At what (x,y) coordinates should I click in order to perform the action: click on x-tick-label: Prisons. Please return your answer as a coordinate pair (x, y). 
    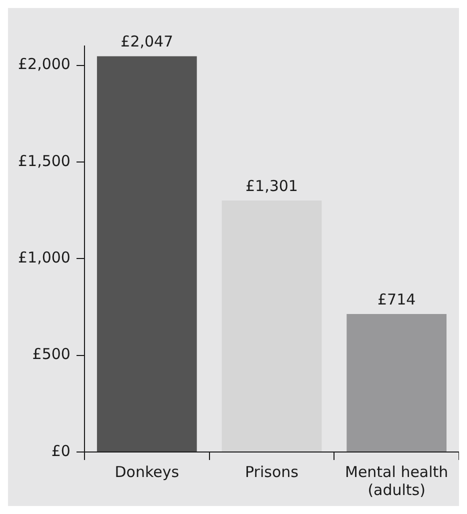
    Looking at the image, I should click on (272, 471).